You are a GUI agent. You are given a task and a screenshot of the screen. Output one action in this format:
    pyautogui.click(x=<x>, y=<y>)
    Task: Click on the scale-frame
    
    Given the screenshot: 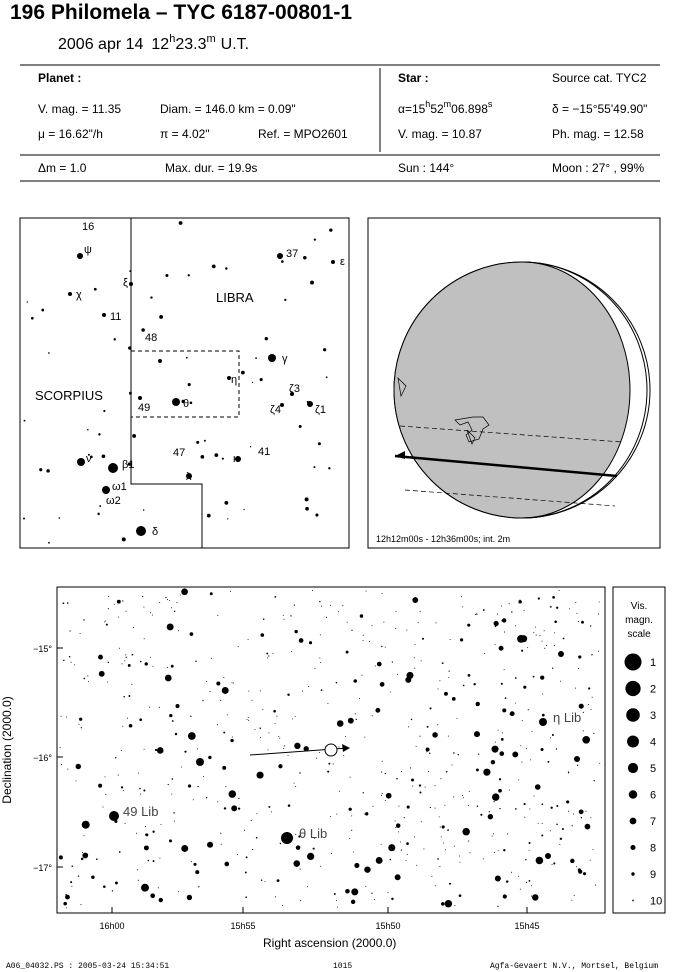 What is the action you would take?
    pyautogui.click(x=639, y=750)
    